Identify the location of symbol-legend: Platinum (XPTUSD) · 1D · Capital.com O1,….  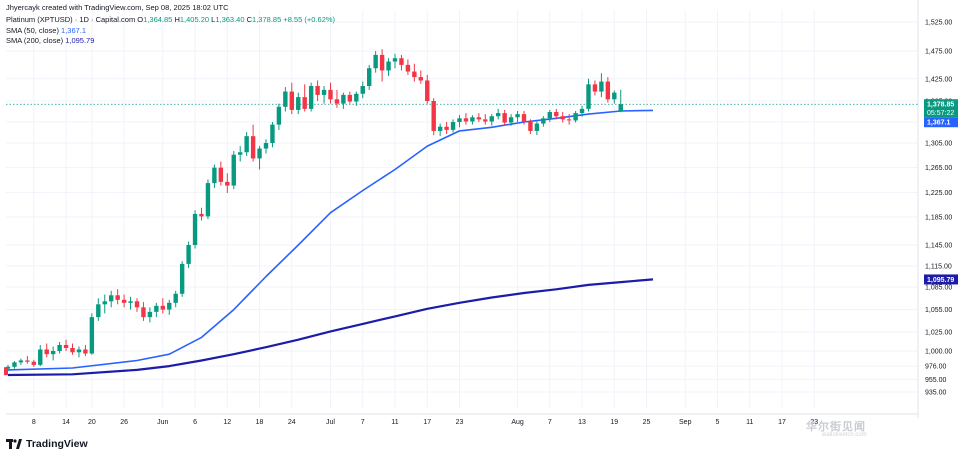
(170, 20).